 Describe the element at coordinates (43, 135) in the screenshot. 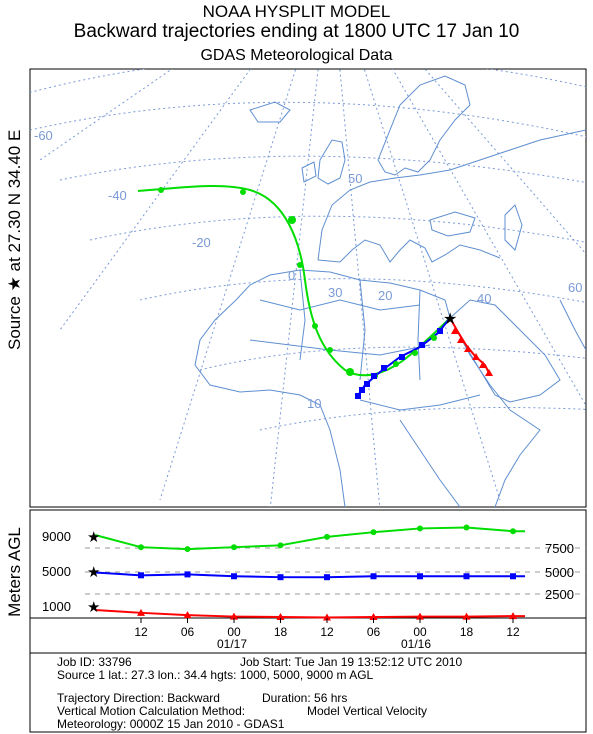

I see `lon-label: -60` at that location.